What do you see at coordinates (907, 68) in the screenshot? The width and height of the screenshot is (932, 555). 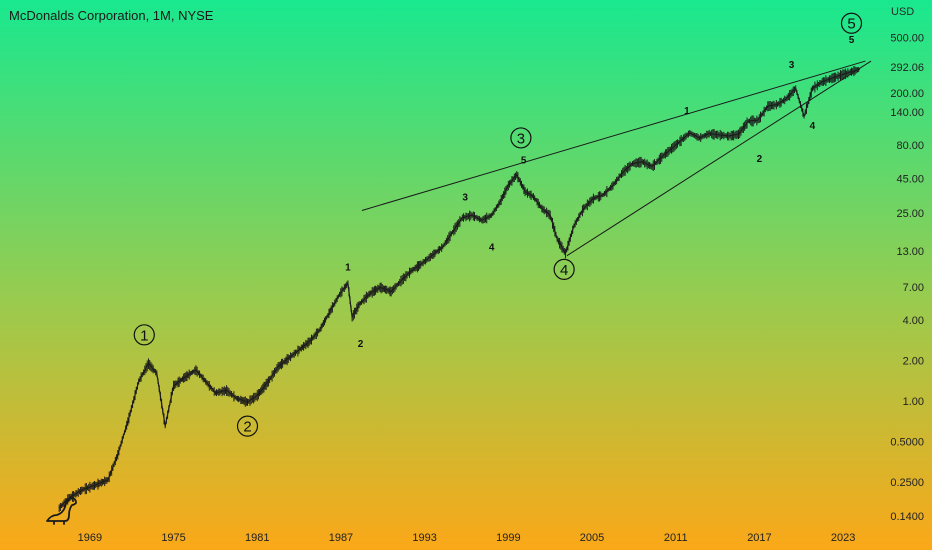 I see `last-price-label: 292.06` at bounding box center [907, 68].